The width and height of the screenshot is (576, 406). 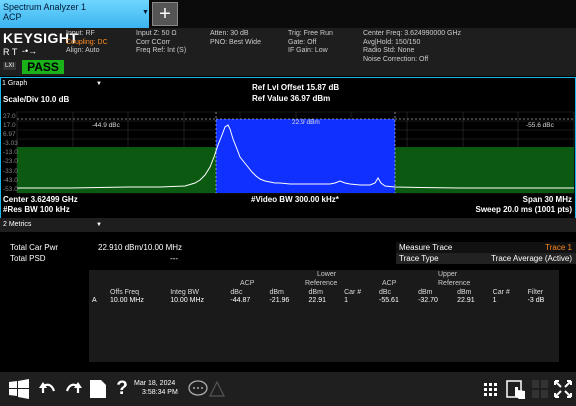 I want to click on trace-type-label: Trace Type, so click(x=419, y=258).